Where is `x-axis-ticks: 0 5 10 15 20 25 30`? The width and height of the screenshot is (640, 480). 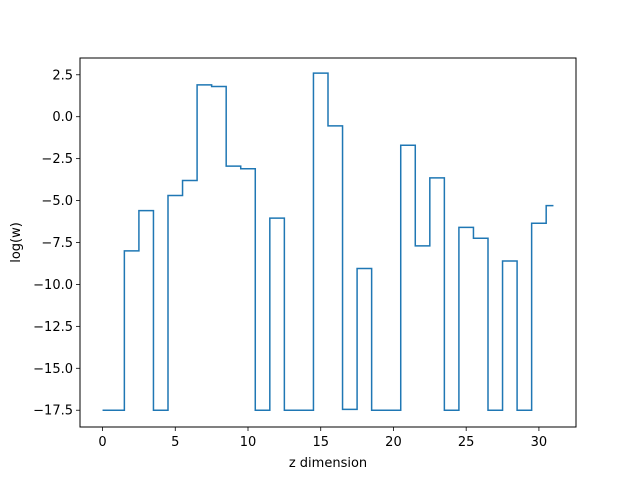
x-axis-ticks: 0 5 10 15 20 25 30 is located at coordinates (322, 438).